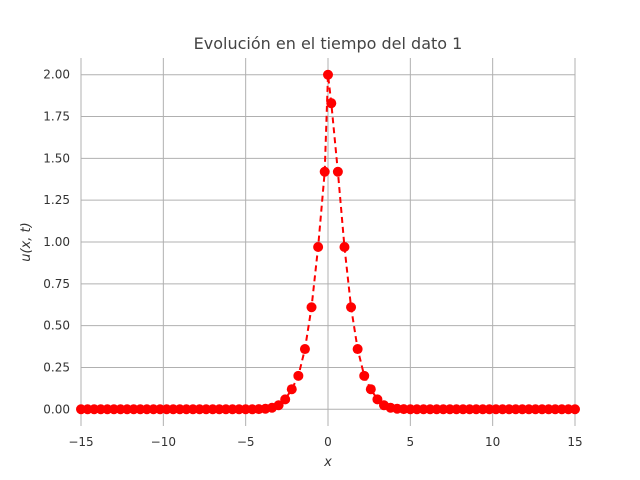  I want to click on y-tick-label: 1.50, so click(56, 158).